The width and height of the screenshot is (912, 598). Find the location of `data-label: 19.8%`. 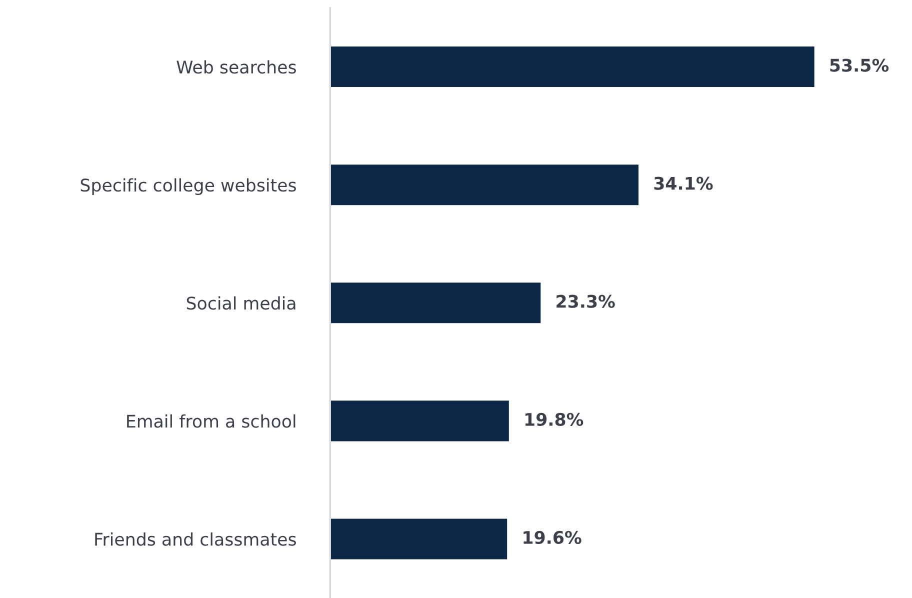

data-label: 19.8% is located at coordinates (554, 419).